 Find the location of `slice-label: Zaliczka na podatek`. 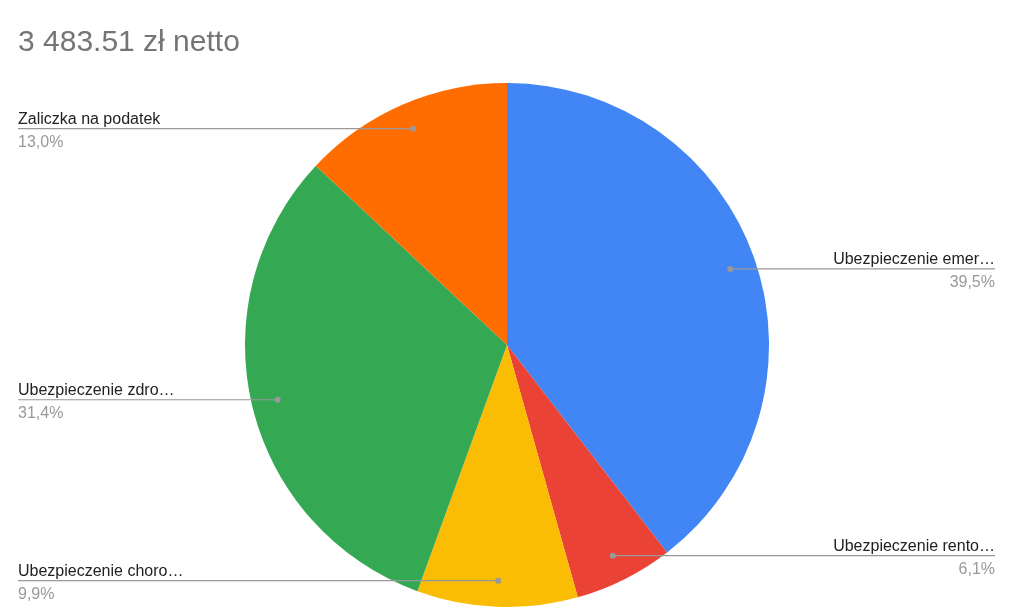

slice-label: Zaliczka na podatek is located at coordinates (90, 118).